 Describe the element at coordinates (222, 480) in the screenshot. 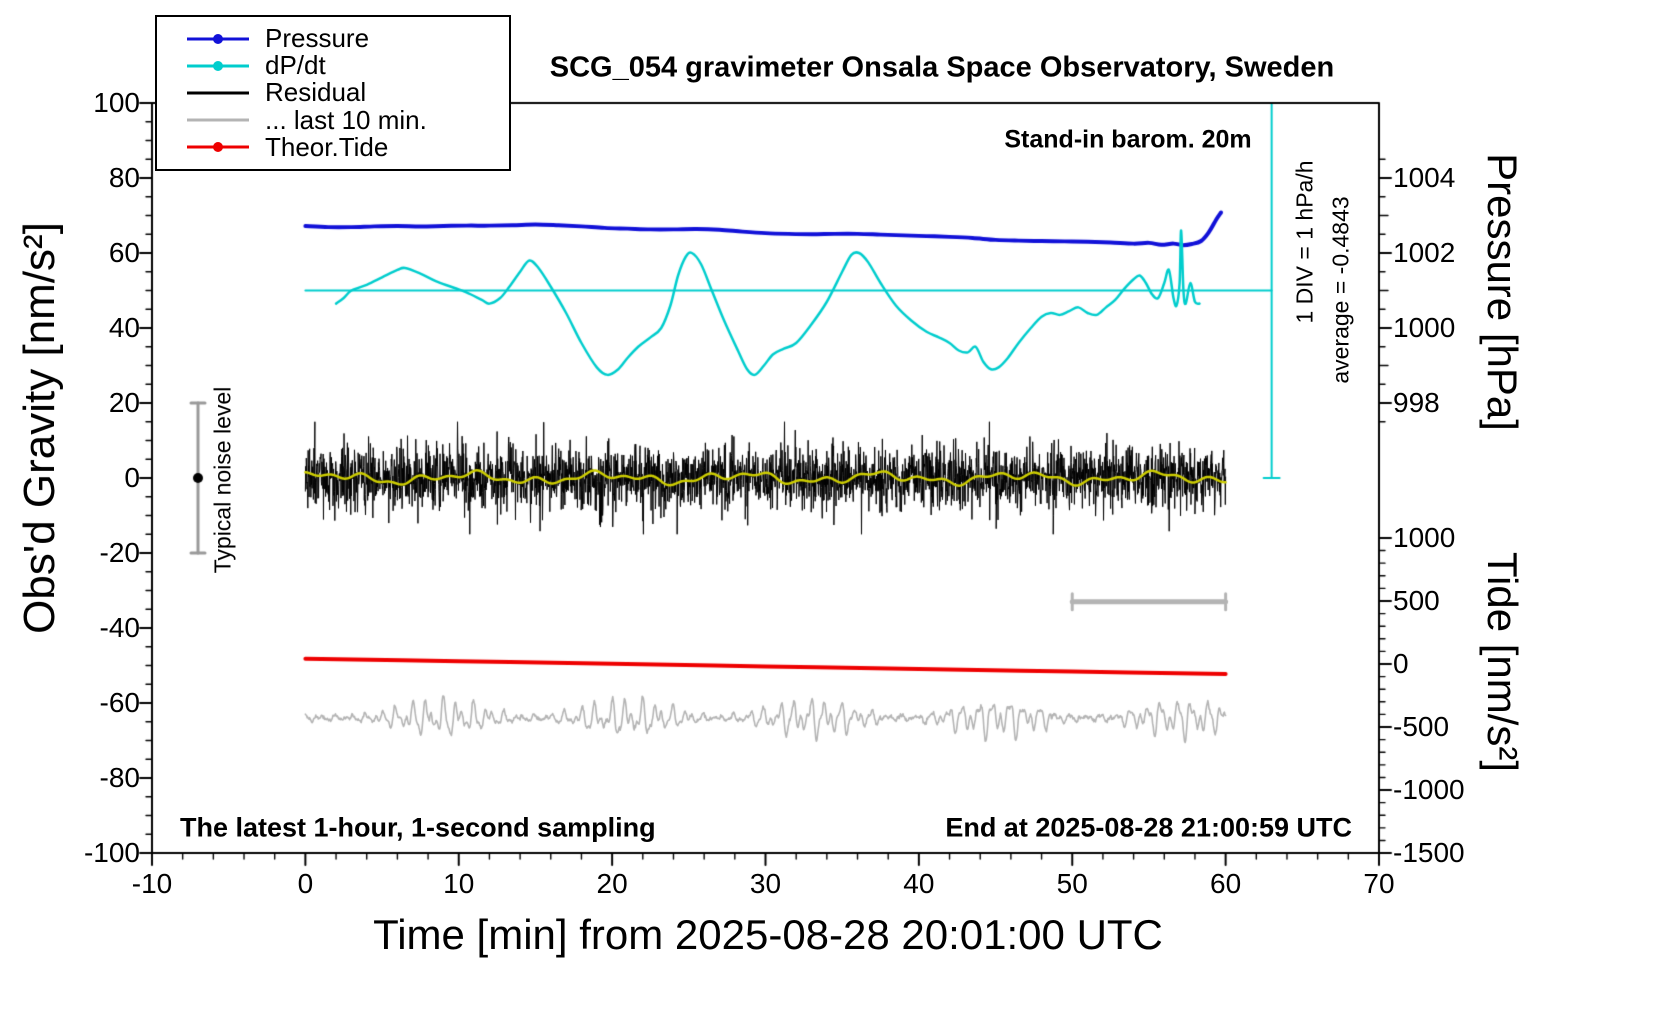

I see `noise-level-label: Typical noise level` at that location.